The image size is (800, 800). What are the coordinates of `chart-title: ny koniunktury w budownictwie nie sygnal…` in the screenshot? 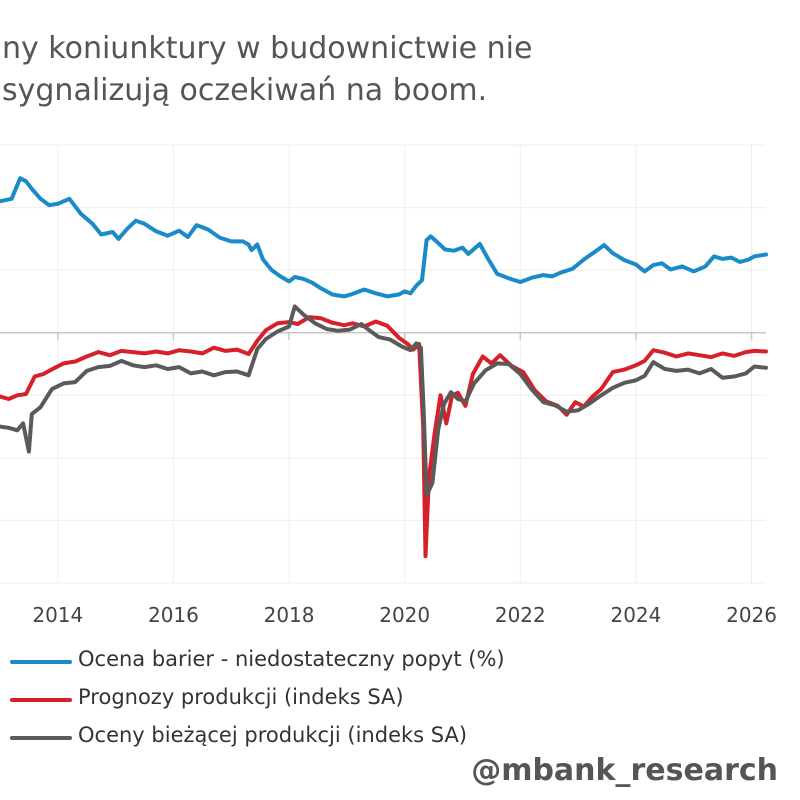 It's located at (400, 70).